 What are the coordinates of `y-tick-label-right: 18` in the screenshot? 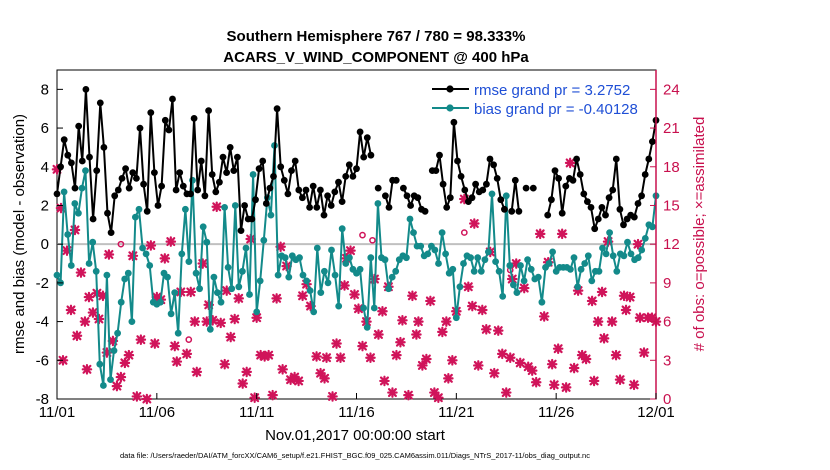 It's located at (671, 167).